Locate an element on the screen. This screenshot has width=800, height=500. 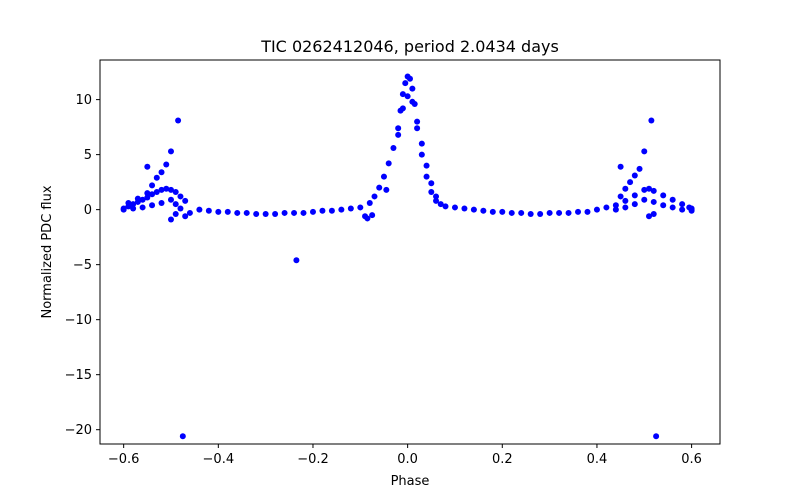
y-tick-label: 10 is located at coordinates (83, 100).